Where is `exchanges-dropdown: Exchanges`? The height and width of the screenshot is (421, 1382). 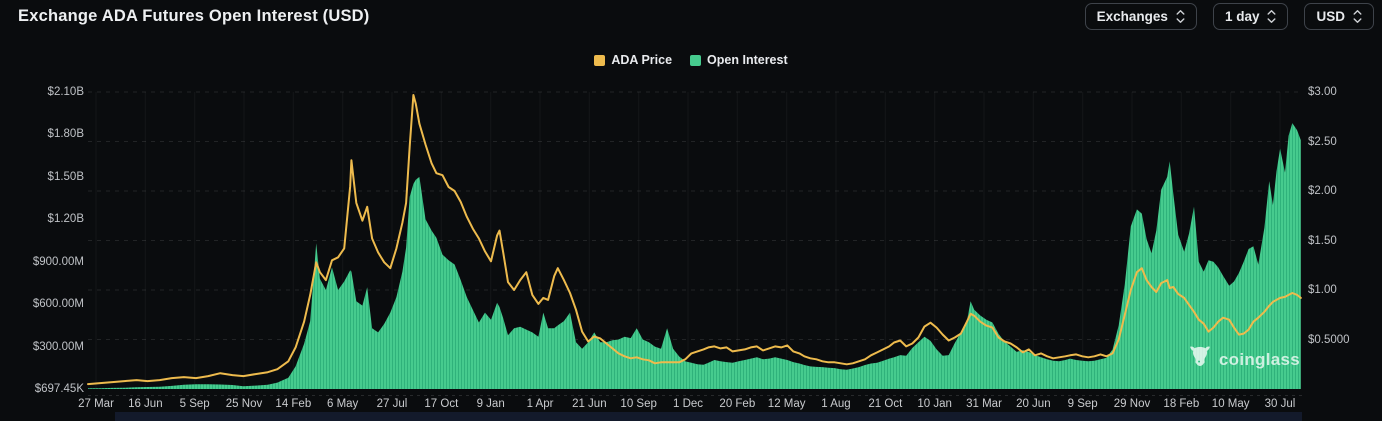
exchanges-dropdown: Exchanges is located at coordinates (1140, 16).